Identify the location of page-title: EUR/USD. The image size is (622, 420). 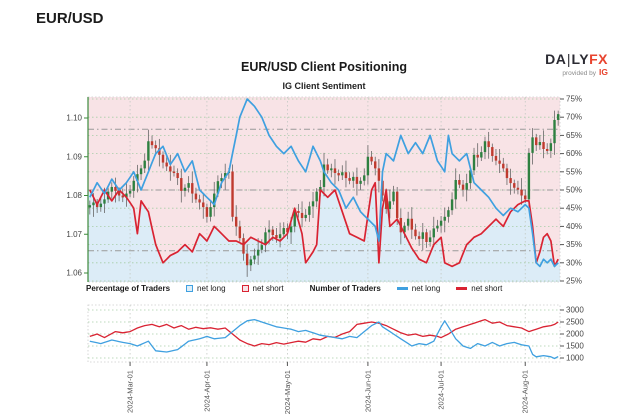
(70, 18).